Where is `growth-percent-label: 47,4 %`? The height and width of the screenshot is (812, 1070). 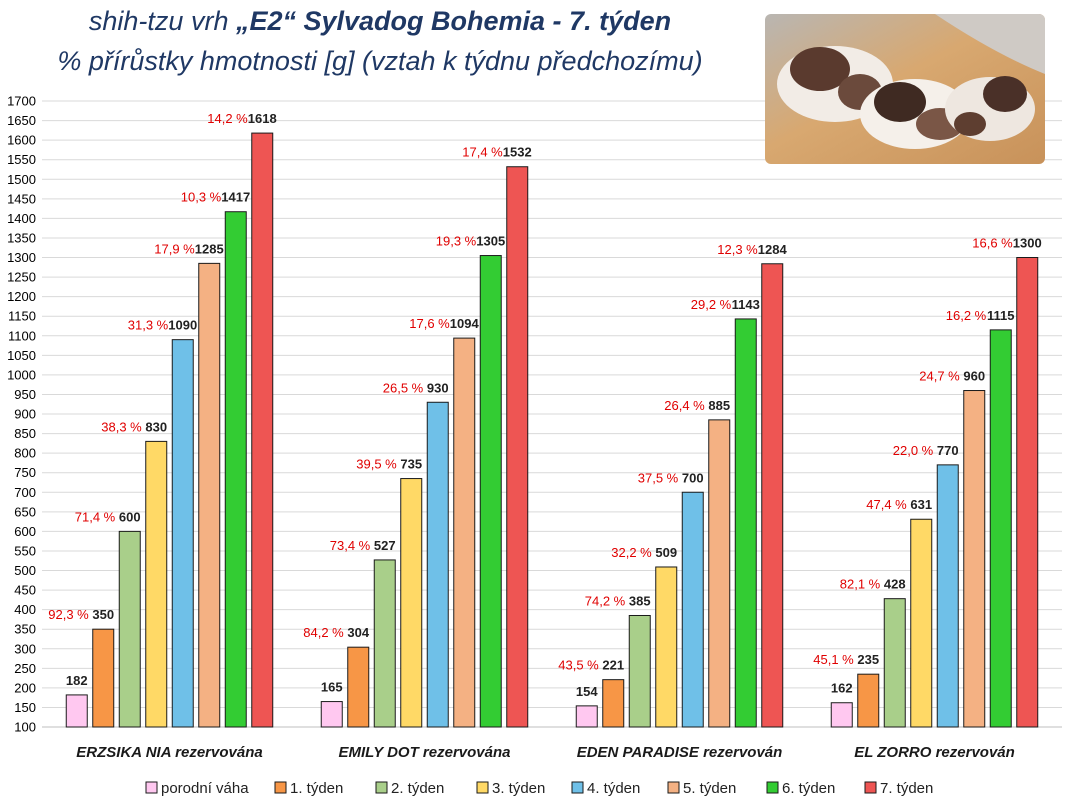 growth-percent-label: 47,4 % is located at coordinates (886, 504).